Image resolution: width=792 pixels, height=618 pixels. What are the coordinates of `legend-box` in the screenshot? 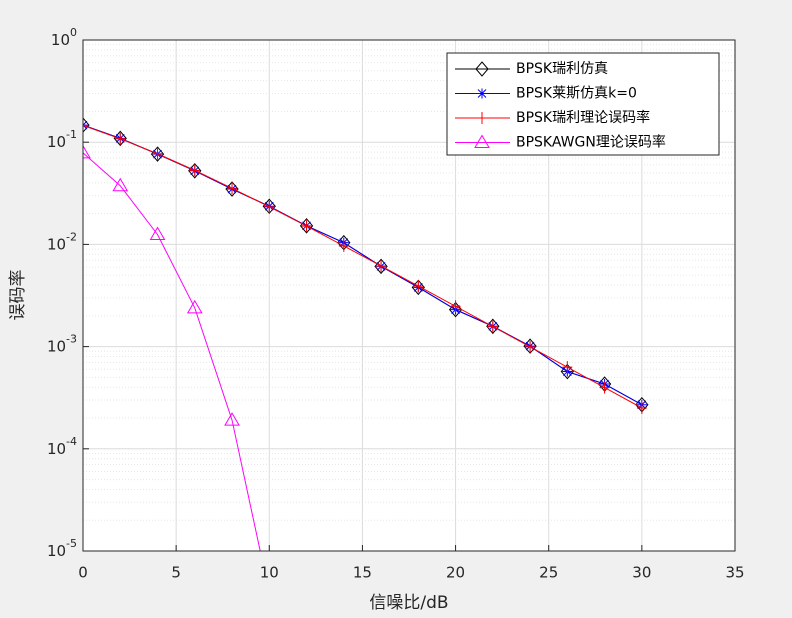 It's located at (583, 104).